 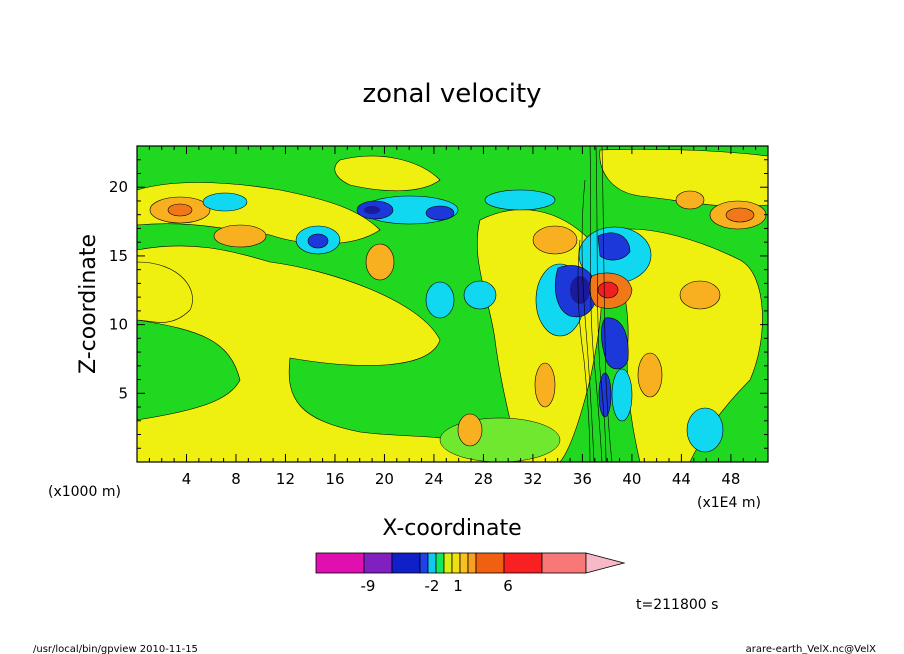 I want to click on colorbar-label: -9, so click(x=368, y=586).